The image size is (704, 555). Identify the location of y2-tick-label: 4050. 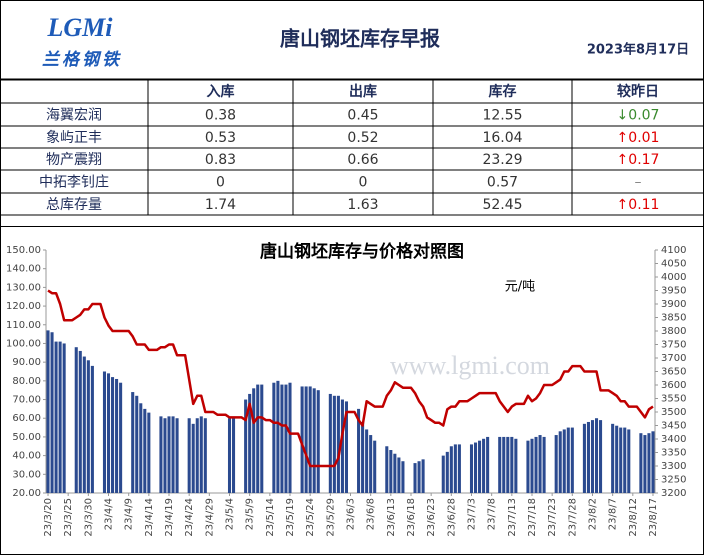
(673, 264).